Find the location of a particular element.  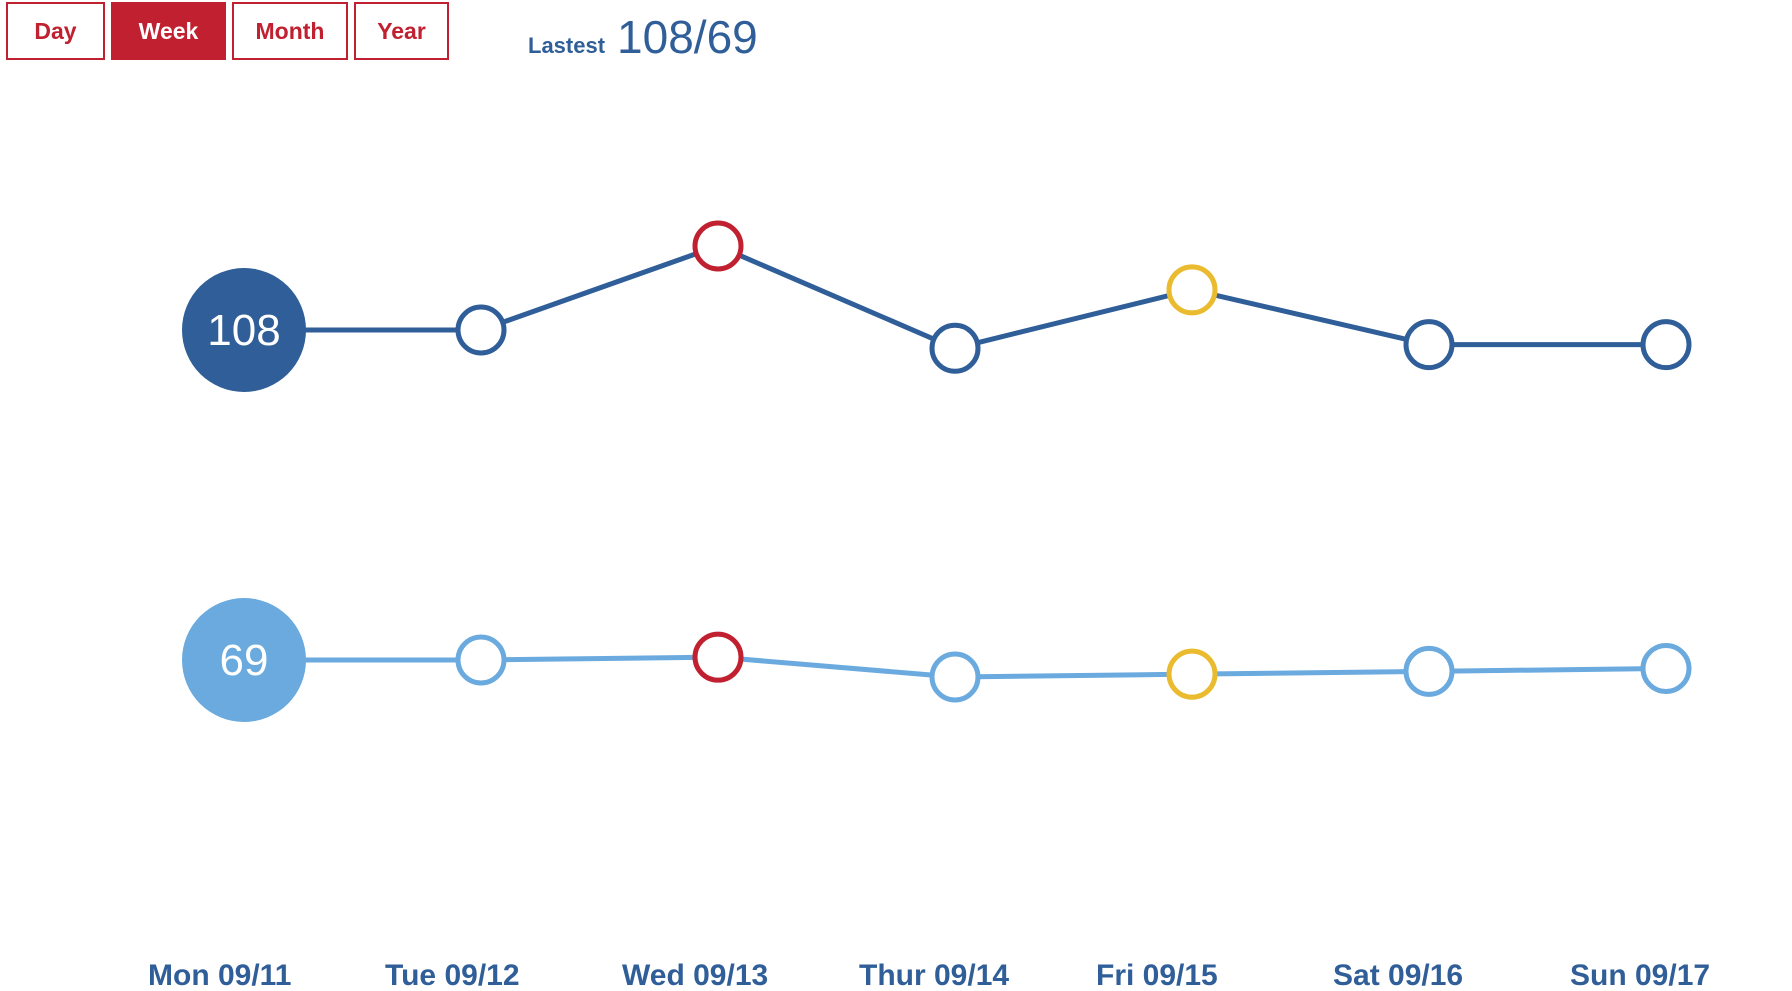

latest-reading: Lastest 108/69 is located at coordinates (643, 37).